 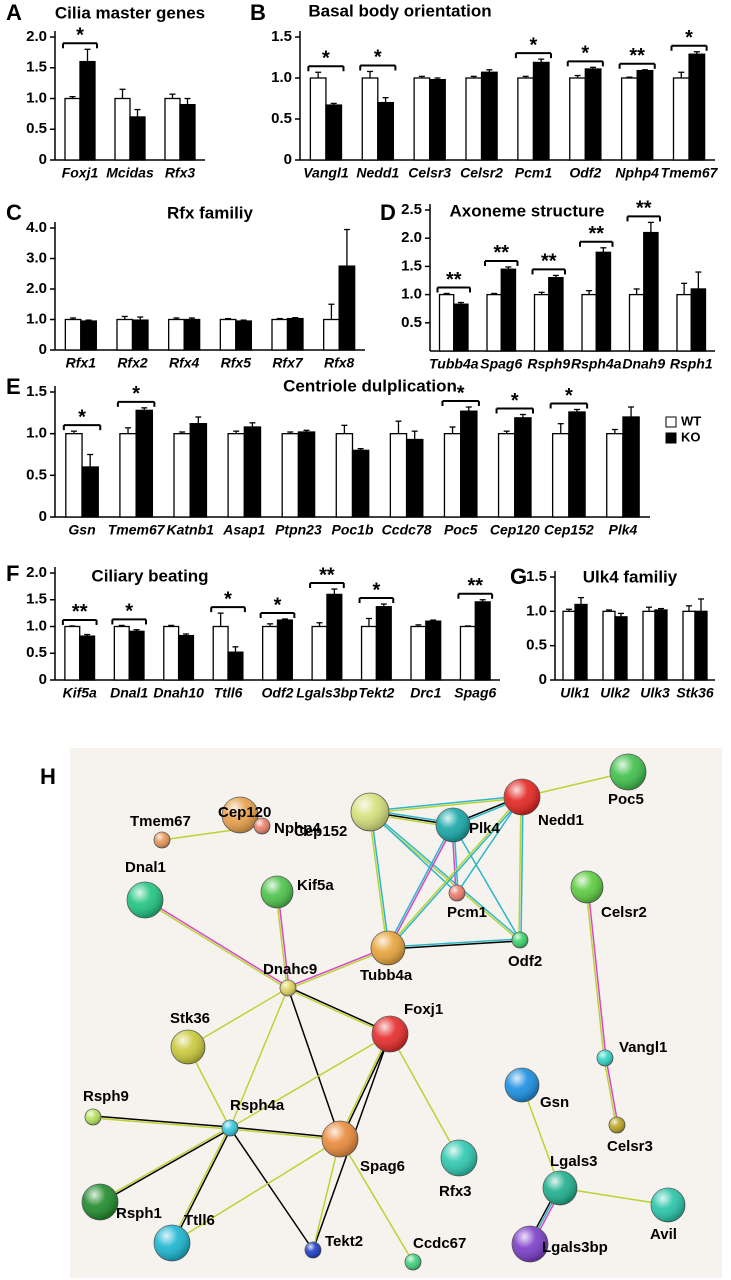 I want to click on node-label: Lgals3bp, so click(x=575, y=1247).